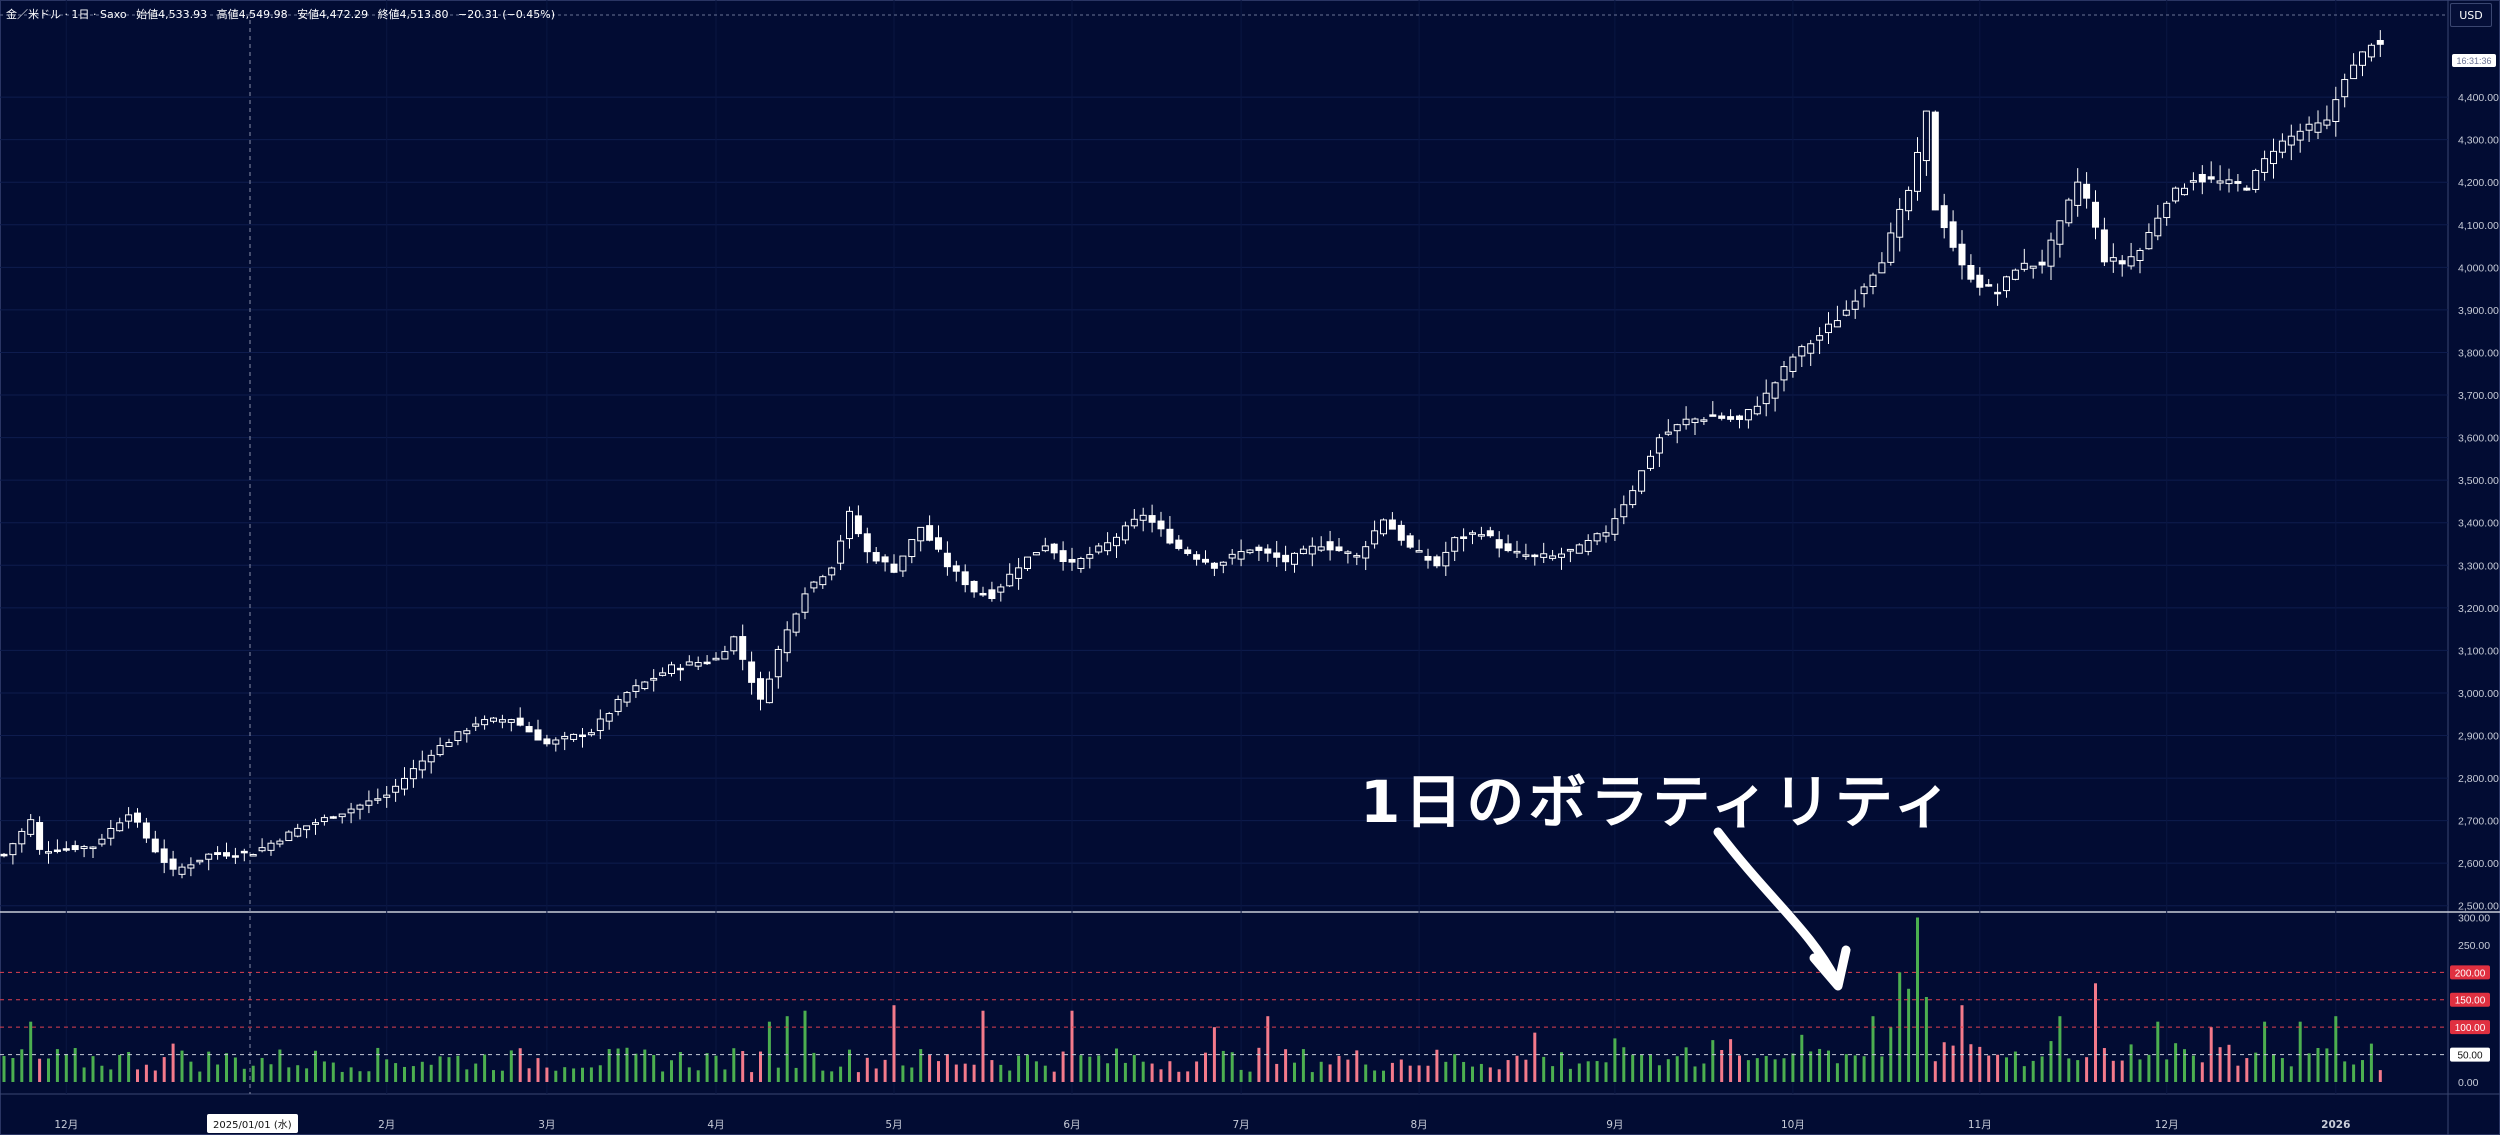 The width and height of the screenshot is (2500, 1135). What do you see at coordinates (2478, 311) in the screenshot?
I see `price-tick-label: 3,900.00` at bounding box center [2478, 311].